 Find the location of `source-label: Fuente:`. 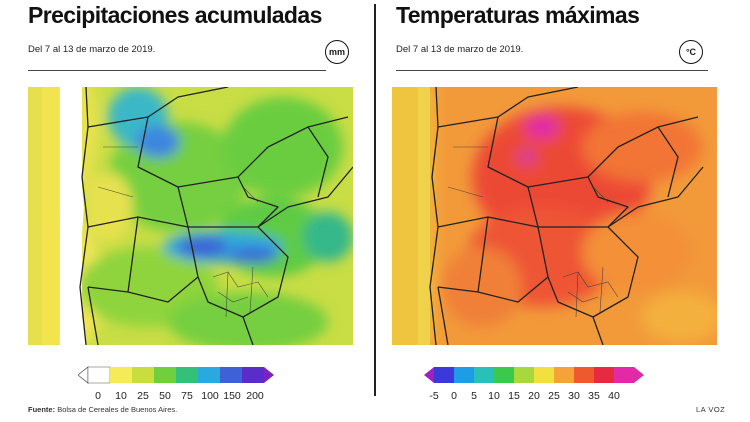

source-label: Fuente: is located at coordinates (42, 409).